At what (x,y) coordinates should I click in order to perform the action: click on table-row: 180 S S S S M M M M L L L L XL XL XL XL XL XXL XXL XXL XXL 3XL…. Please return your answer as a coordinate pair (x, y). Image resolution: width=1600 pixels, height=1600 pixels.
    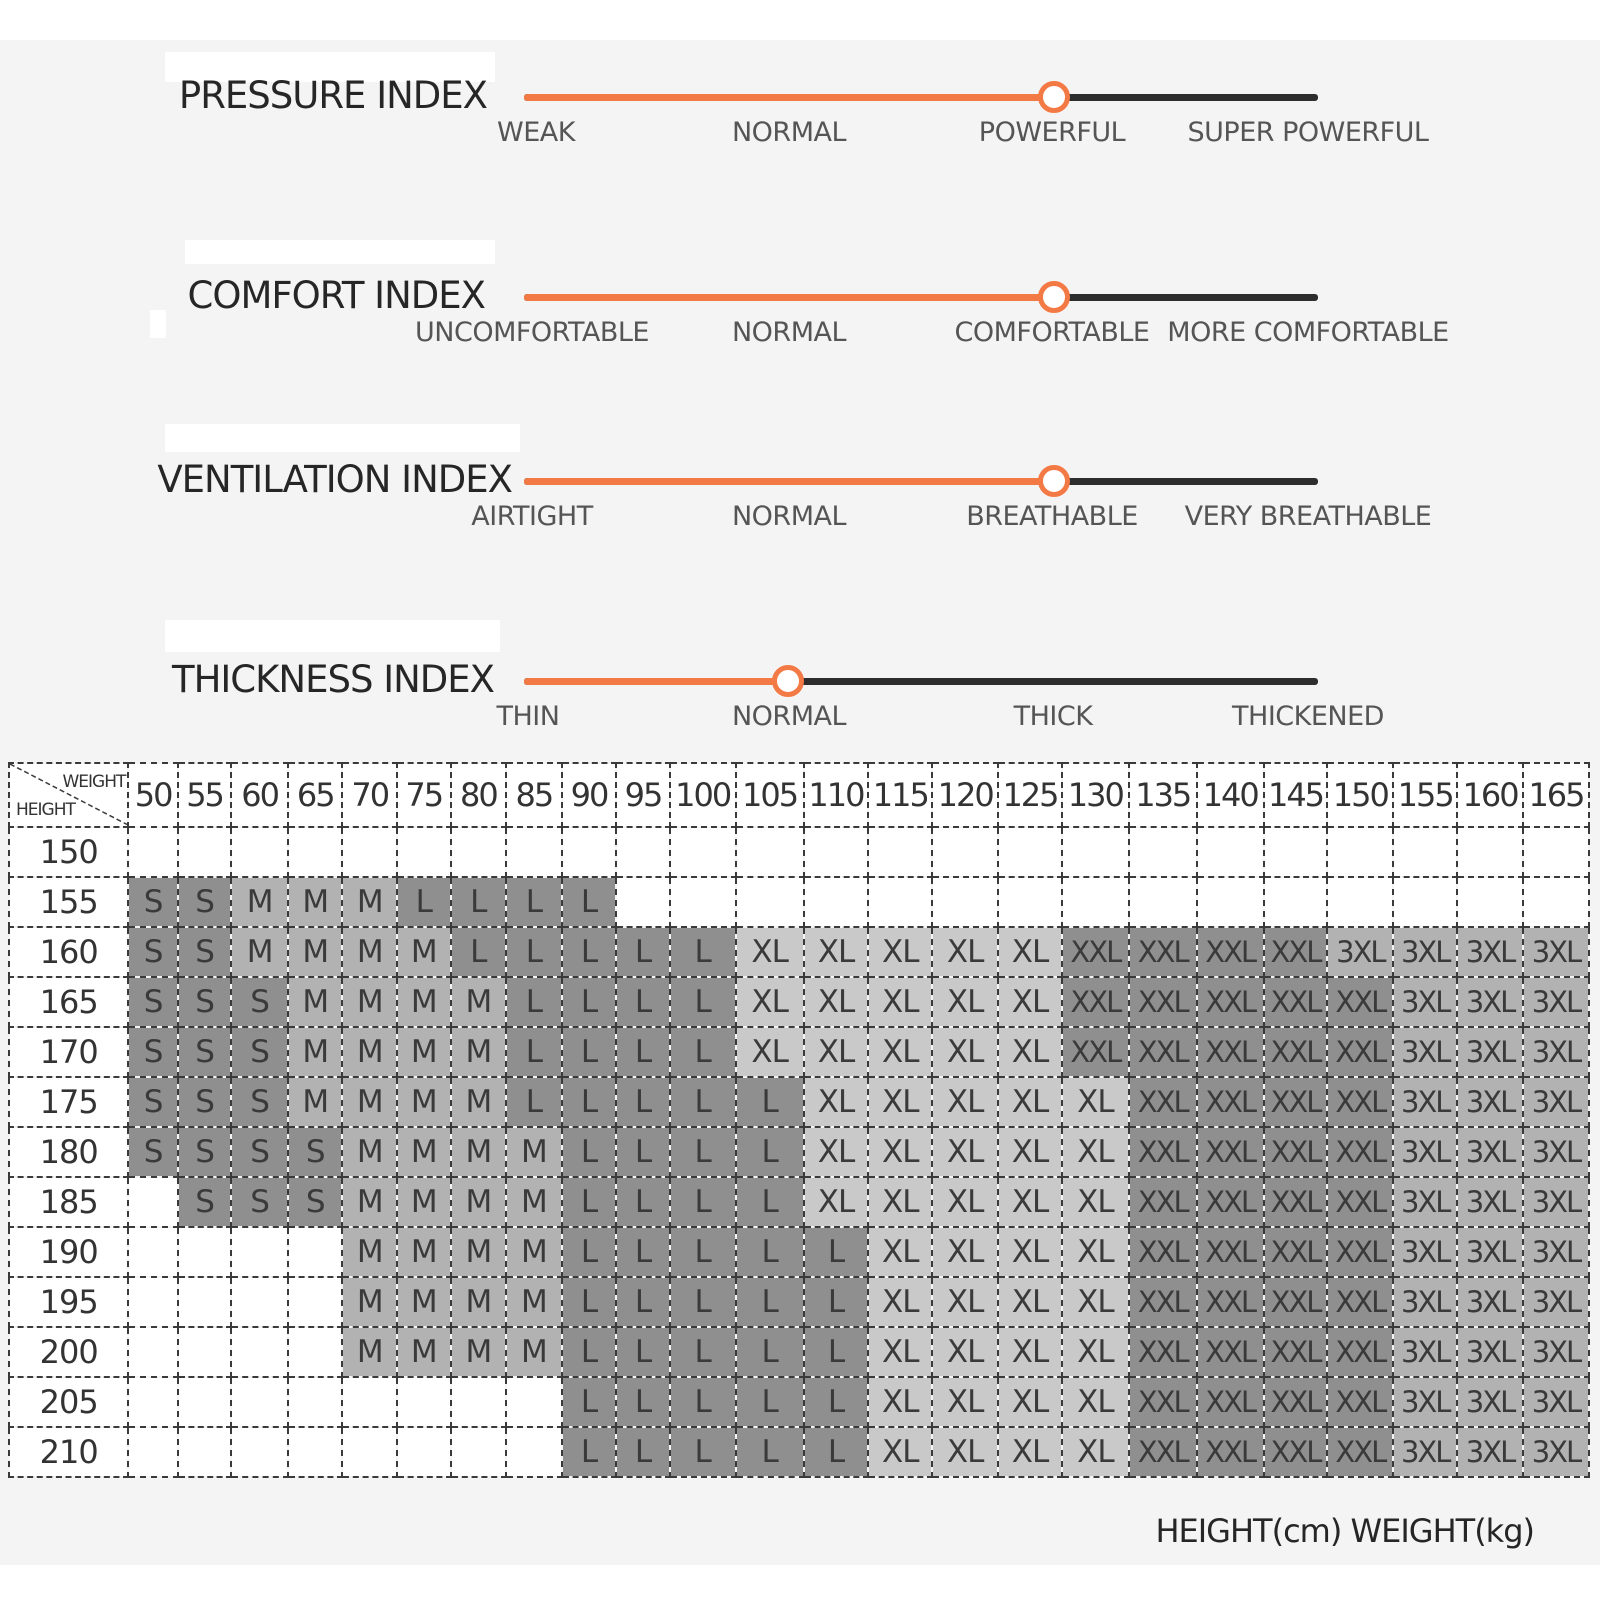
    Looking at the image, I should click on (799, 1152).